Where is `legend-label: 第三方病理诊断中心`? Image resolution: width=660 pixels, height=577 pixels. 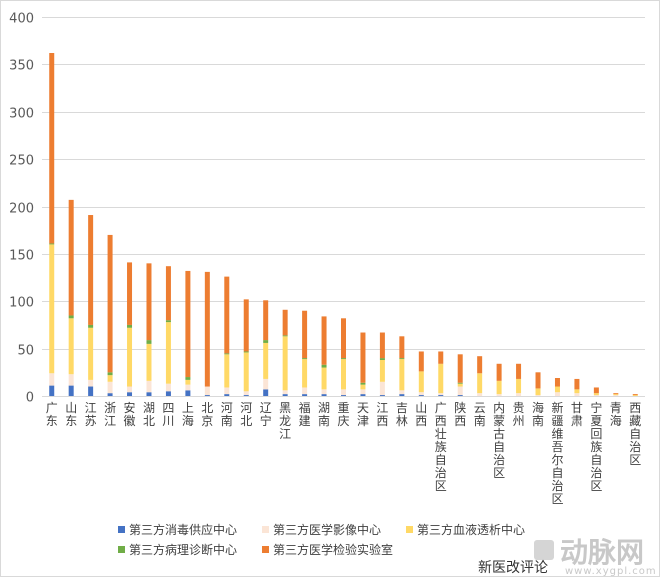
legend-label: 第三方病理诊断中心 is located at coordinates (183, 549).